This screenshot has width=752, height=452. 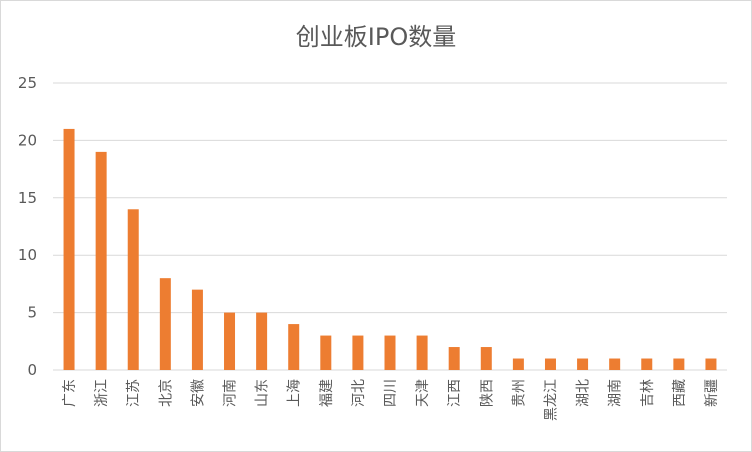 What do you see at coordinates (376, 37) in the screenshot?
I see `chart-title: 创业板IPO数量` at bounding box center [376, 37].